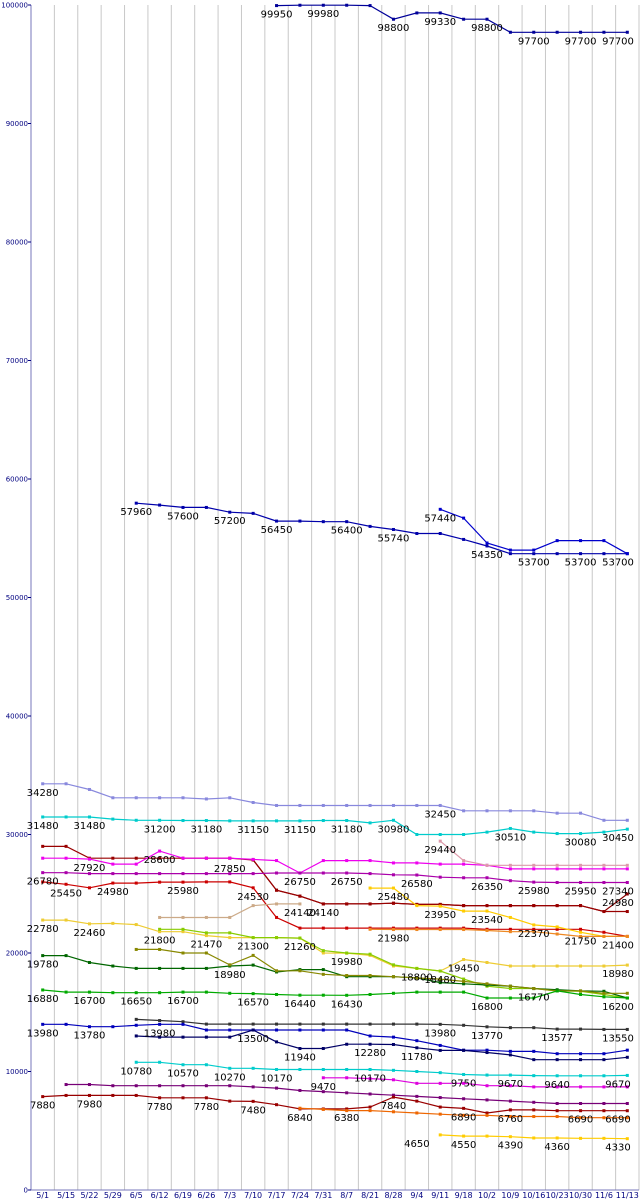 Image resolution: width=640 pixels, height=1200 pixels. Describe the element at coordinates (183, 516) in the screenshot. I see `data-label: 57600` at that location.